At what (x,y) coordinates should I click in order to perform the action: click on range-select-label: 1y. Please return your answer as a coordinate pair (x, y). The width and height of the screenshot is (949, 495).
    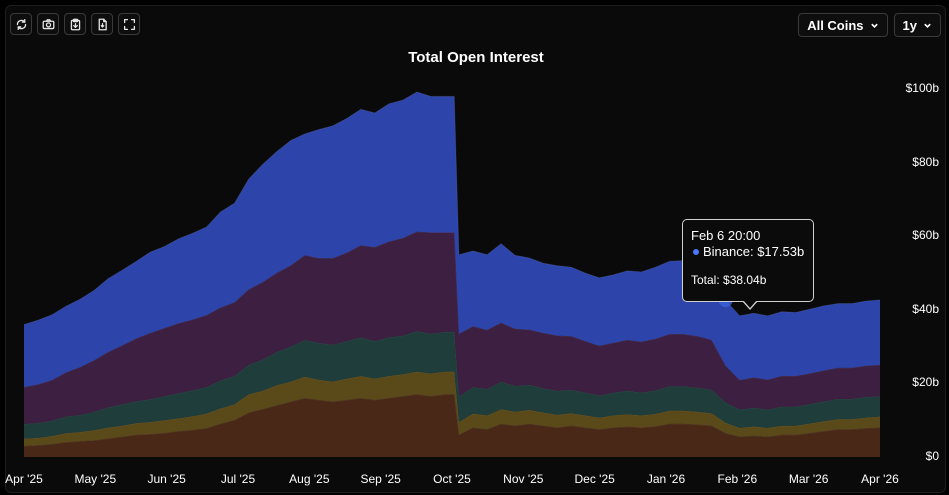
    Looking at the image, I should click on (909, 25).